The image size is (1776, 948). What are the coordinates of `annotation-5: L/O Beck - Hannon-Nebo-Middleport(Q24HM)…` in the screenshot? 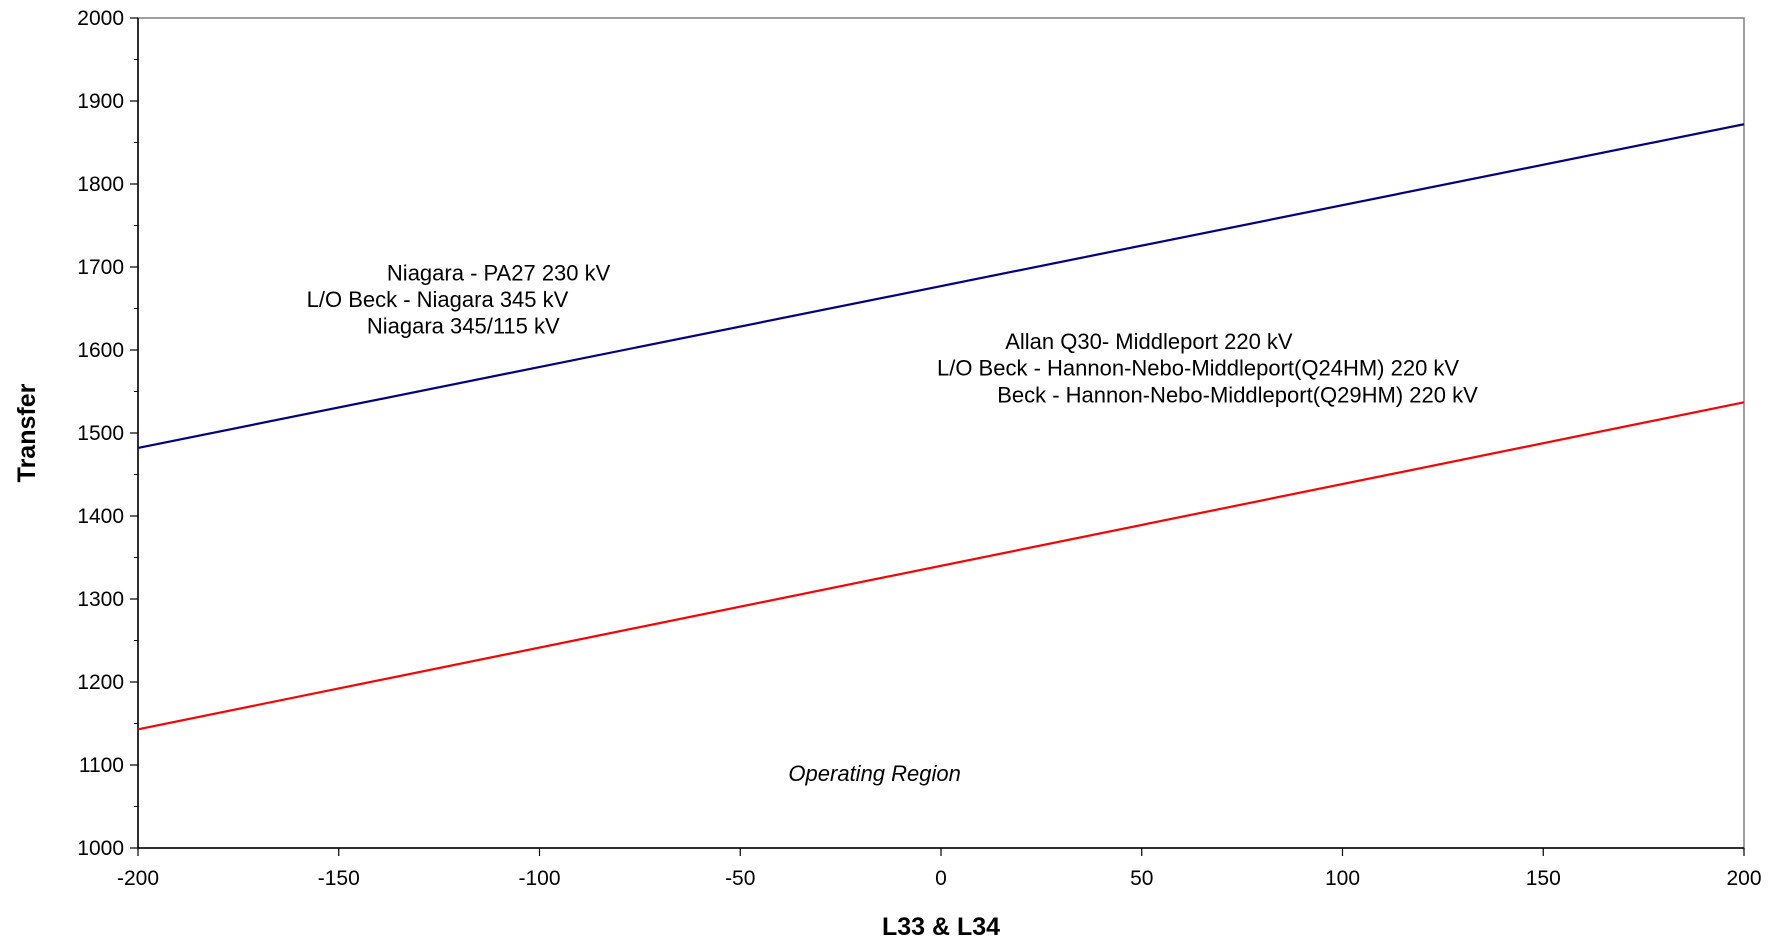 It's located at (1198, 368).